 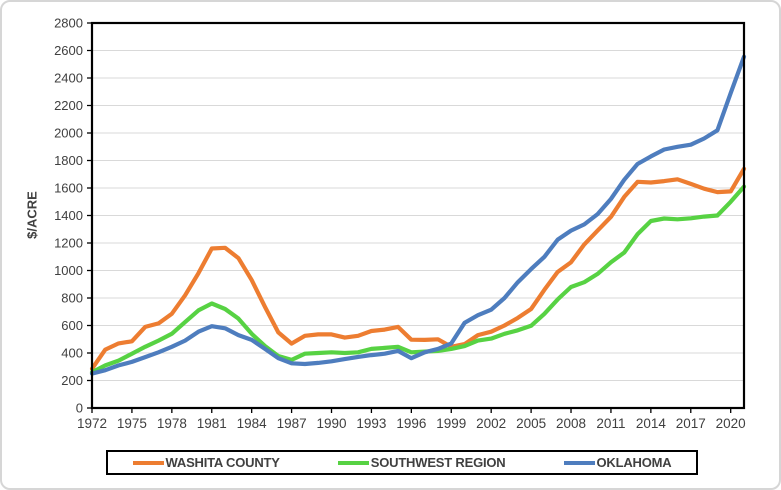 I want to click on svg-text: 2800, so click(x=68, y=23).